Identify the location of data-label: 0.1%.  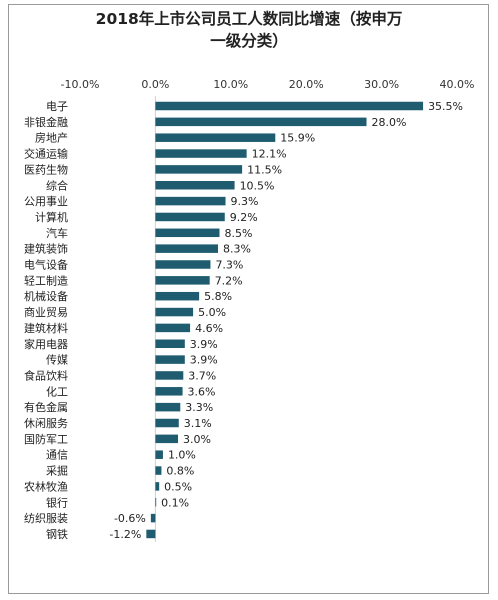
(175, 502).